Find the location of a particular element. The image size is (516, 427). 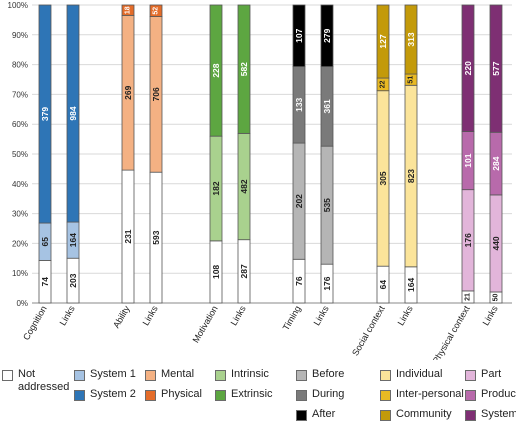

bar-data-label: 284 is located at coordinates (496, 163).